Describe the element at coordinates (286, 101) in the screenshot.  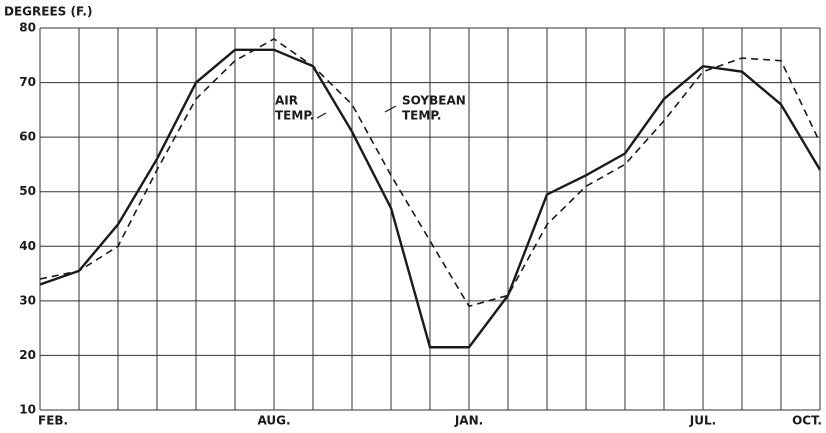
I see `annotation: AIR` at that location.